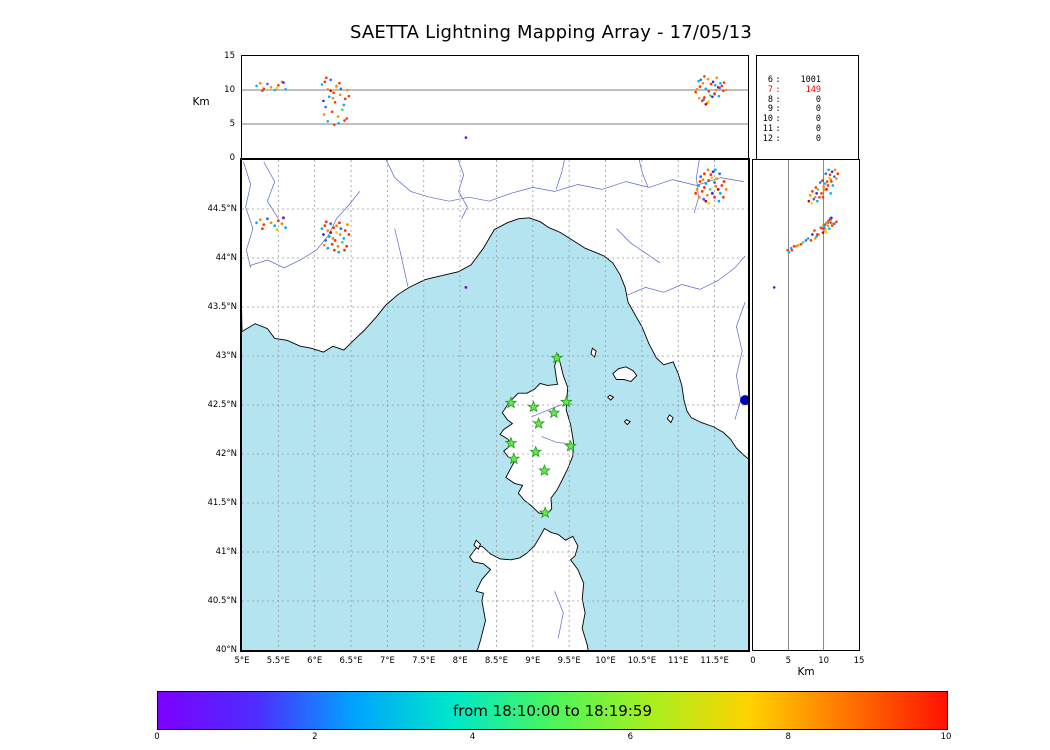 Image resolution: width=1050 pixels, height=750 pixels. What do you see at coordinates (387, 661) in the screenshot?
I see `lon-tick-label: 7°E` at bounding box center [387, 661].